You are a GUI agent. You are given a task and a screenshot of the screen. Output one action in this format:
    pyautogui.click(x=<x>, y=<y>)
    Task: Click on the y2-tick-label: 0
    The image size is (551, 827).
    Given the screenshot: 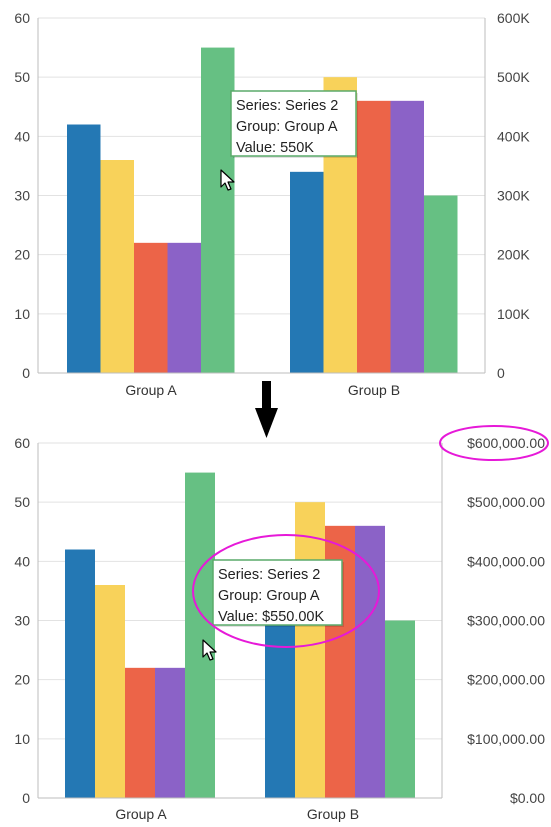 What is the action you would take?
    pyautogui.click(x=501, y=373)
    